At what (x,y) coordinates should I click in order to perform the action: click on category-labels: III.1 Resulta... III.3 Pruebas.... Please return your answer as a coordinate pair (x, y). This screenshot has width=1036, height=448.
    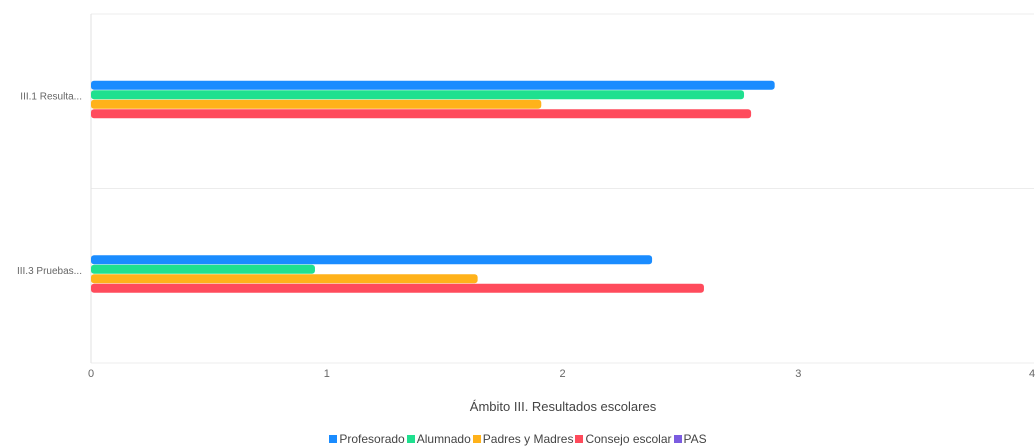
    Looking at the image, I should click on (49, 184).